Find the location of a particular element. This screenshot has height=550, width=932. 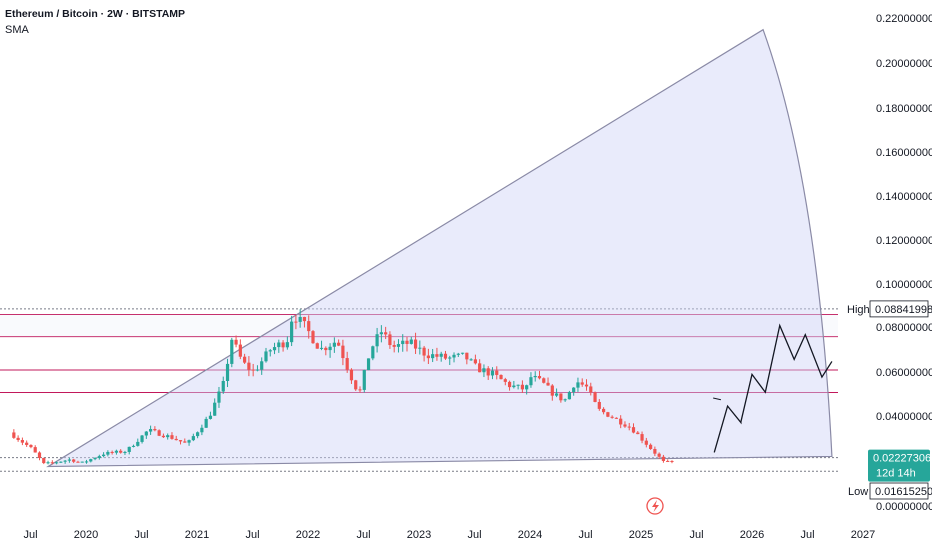

last-price-box is located at coordinates (899, 465).